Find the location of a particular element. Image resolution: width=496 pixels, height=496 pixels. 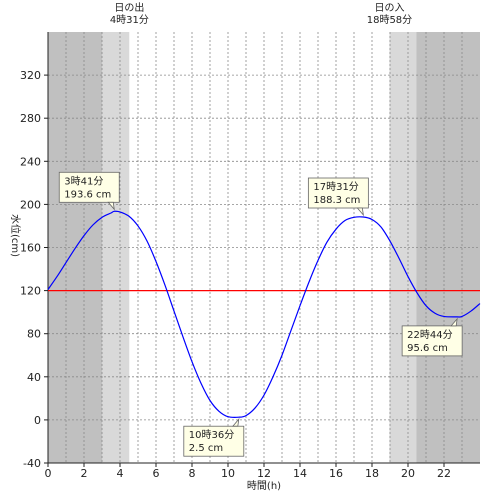

sunrise-time: 4時31分 is located at coordinates (129, 20).